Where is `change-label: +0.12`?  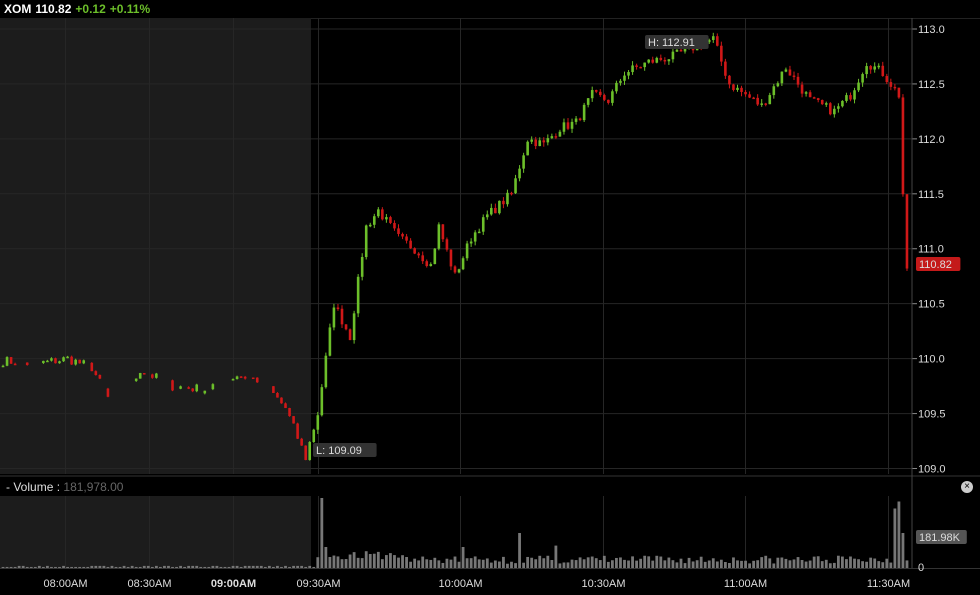
change-label: +0.12 is located at coordinates (90, 9).